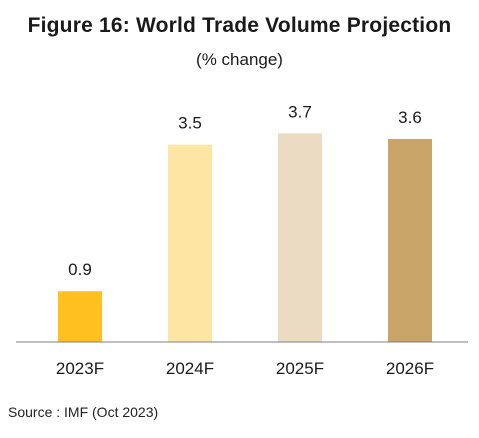  I want to click on value-label-2026F: 3.6, so click(410, 117).